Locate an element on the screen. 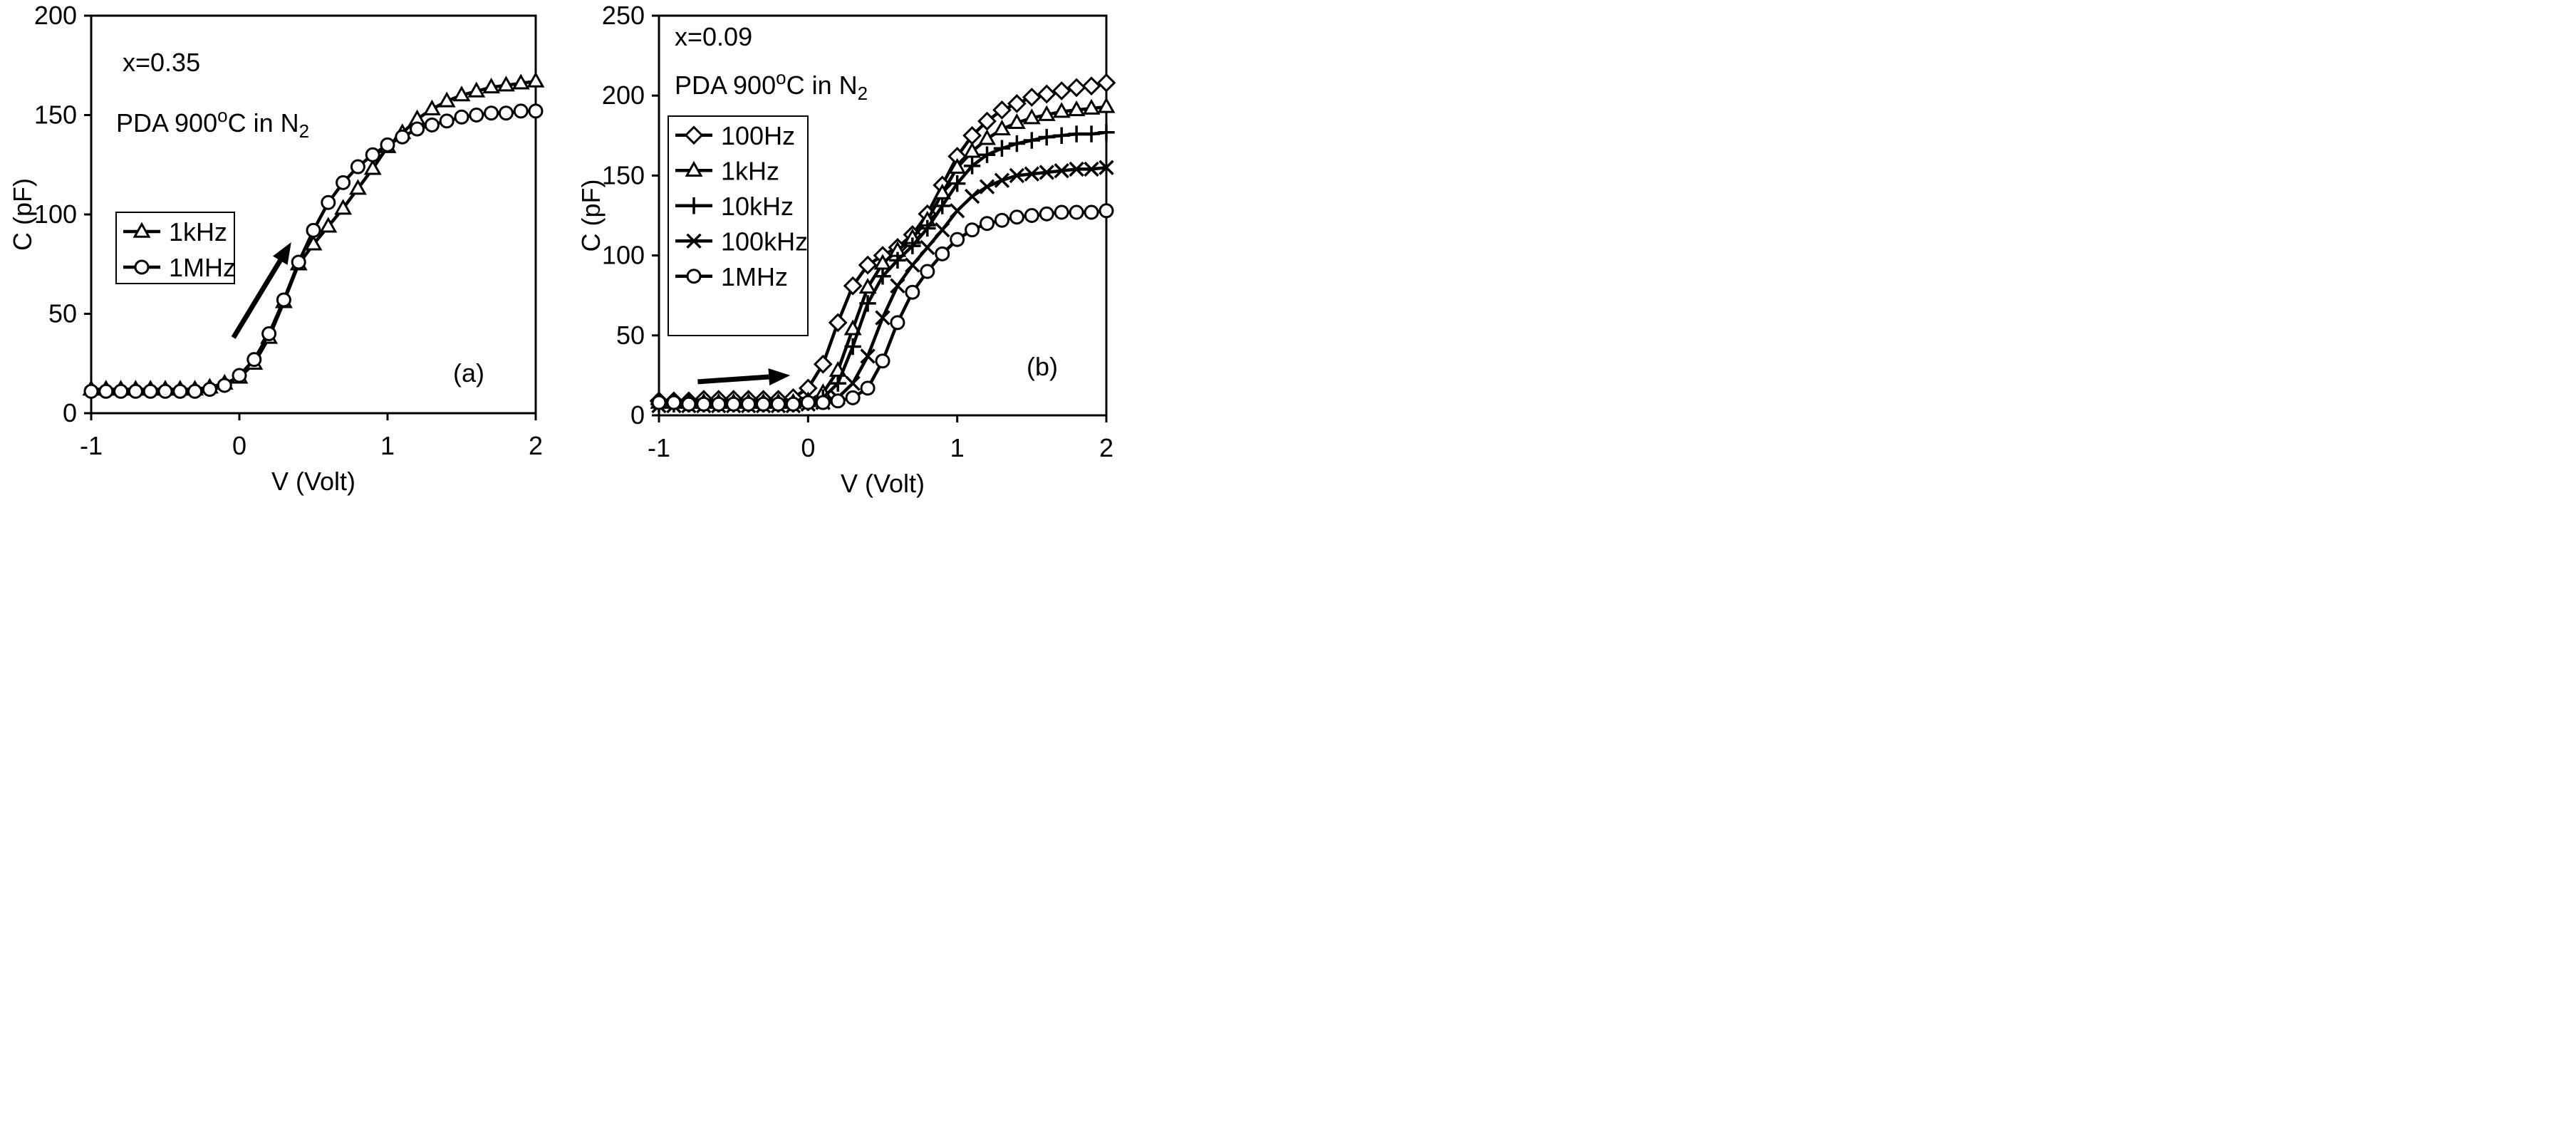  legend-marker-1MHz is located at coordinates (142, 267).